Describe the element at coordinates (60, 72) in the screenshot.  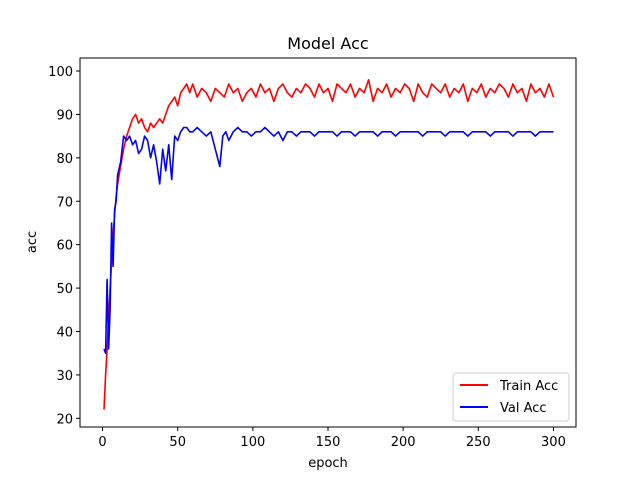
I see `y-tick-label: 100` at that location.